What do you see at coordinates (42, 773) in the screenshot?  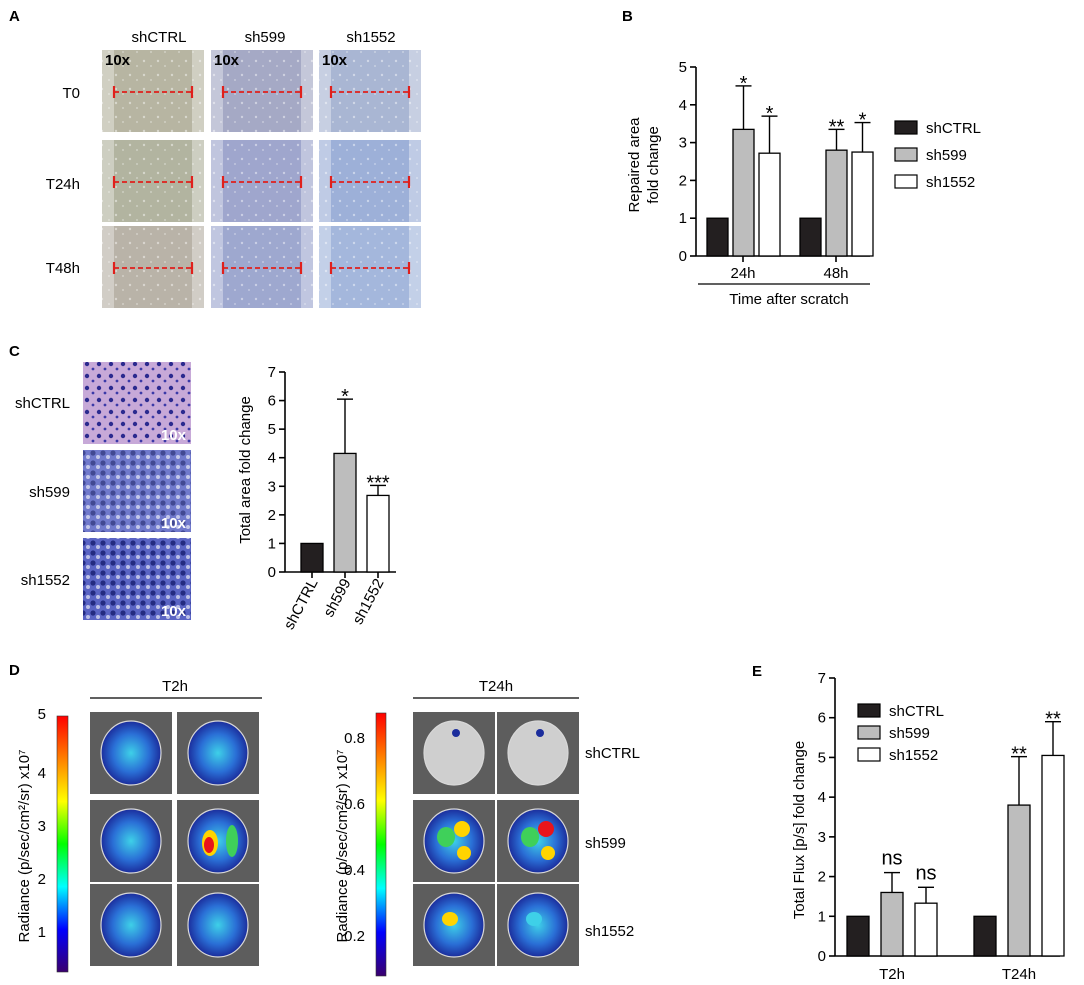 I see `scale-tick: 4` at bounding box center [42, 773].